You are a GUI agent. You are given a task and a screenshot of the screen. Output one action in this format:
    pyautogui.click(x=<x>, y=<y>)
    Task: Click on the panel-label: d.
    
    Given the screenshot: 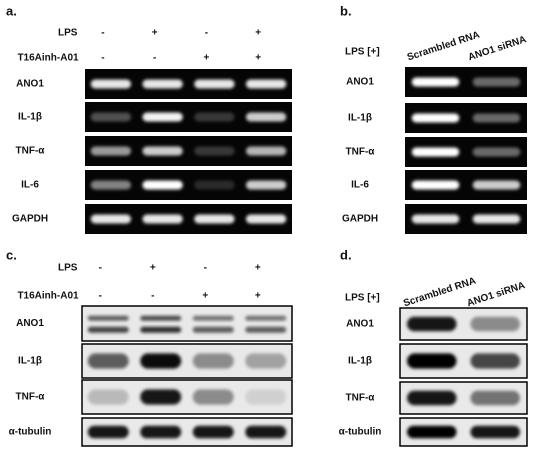 What is the action you would take?
    pyautogui.click(x=346, y=254)
    